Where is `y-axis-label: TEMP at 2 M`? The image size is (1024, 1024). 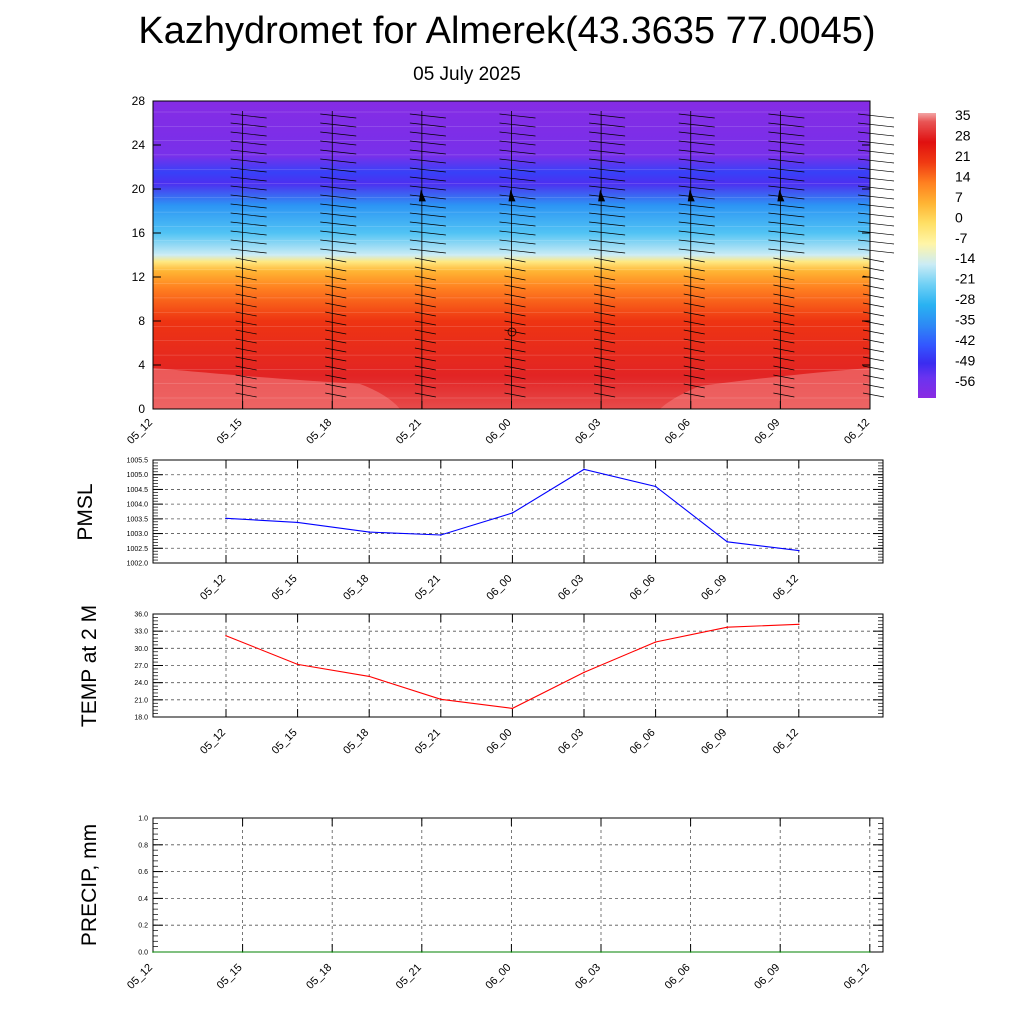
y-axis-label: TEMP at 2 M is located at coordinates (89, 666).